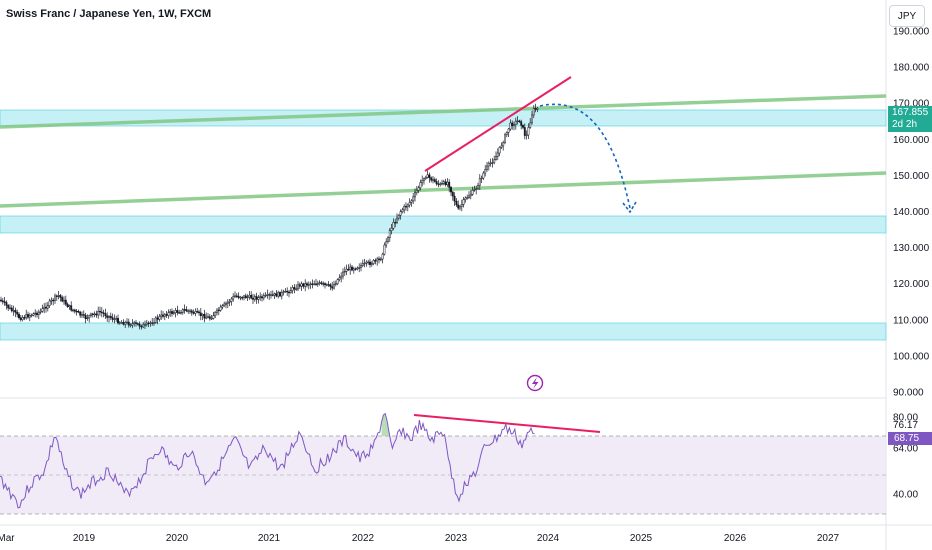  Describe the element at coordinates (911, 104) in the screenshot. I see `price-tick-label: 170.000` at that location.